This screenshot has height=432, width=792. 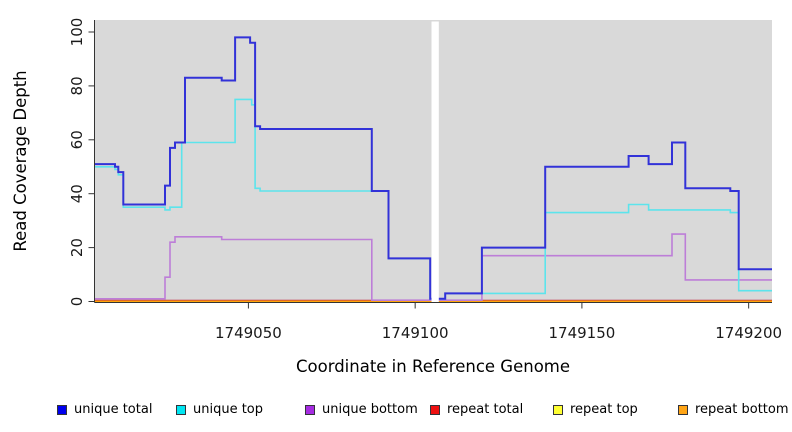 I want to click on unique-bottom-line, so click(x=433, y=267).